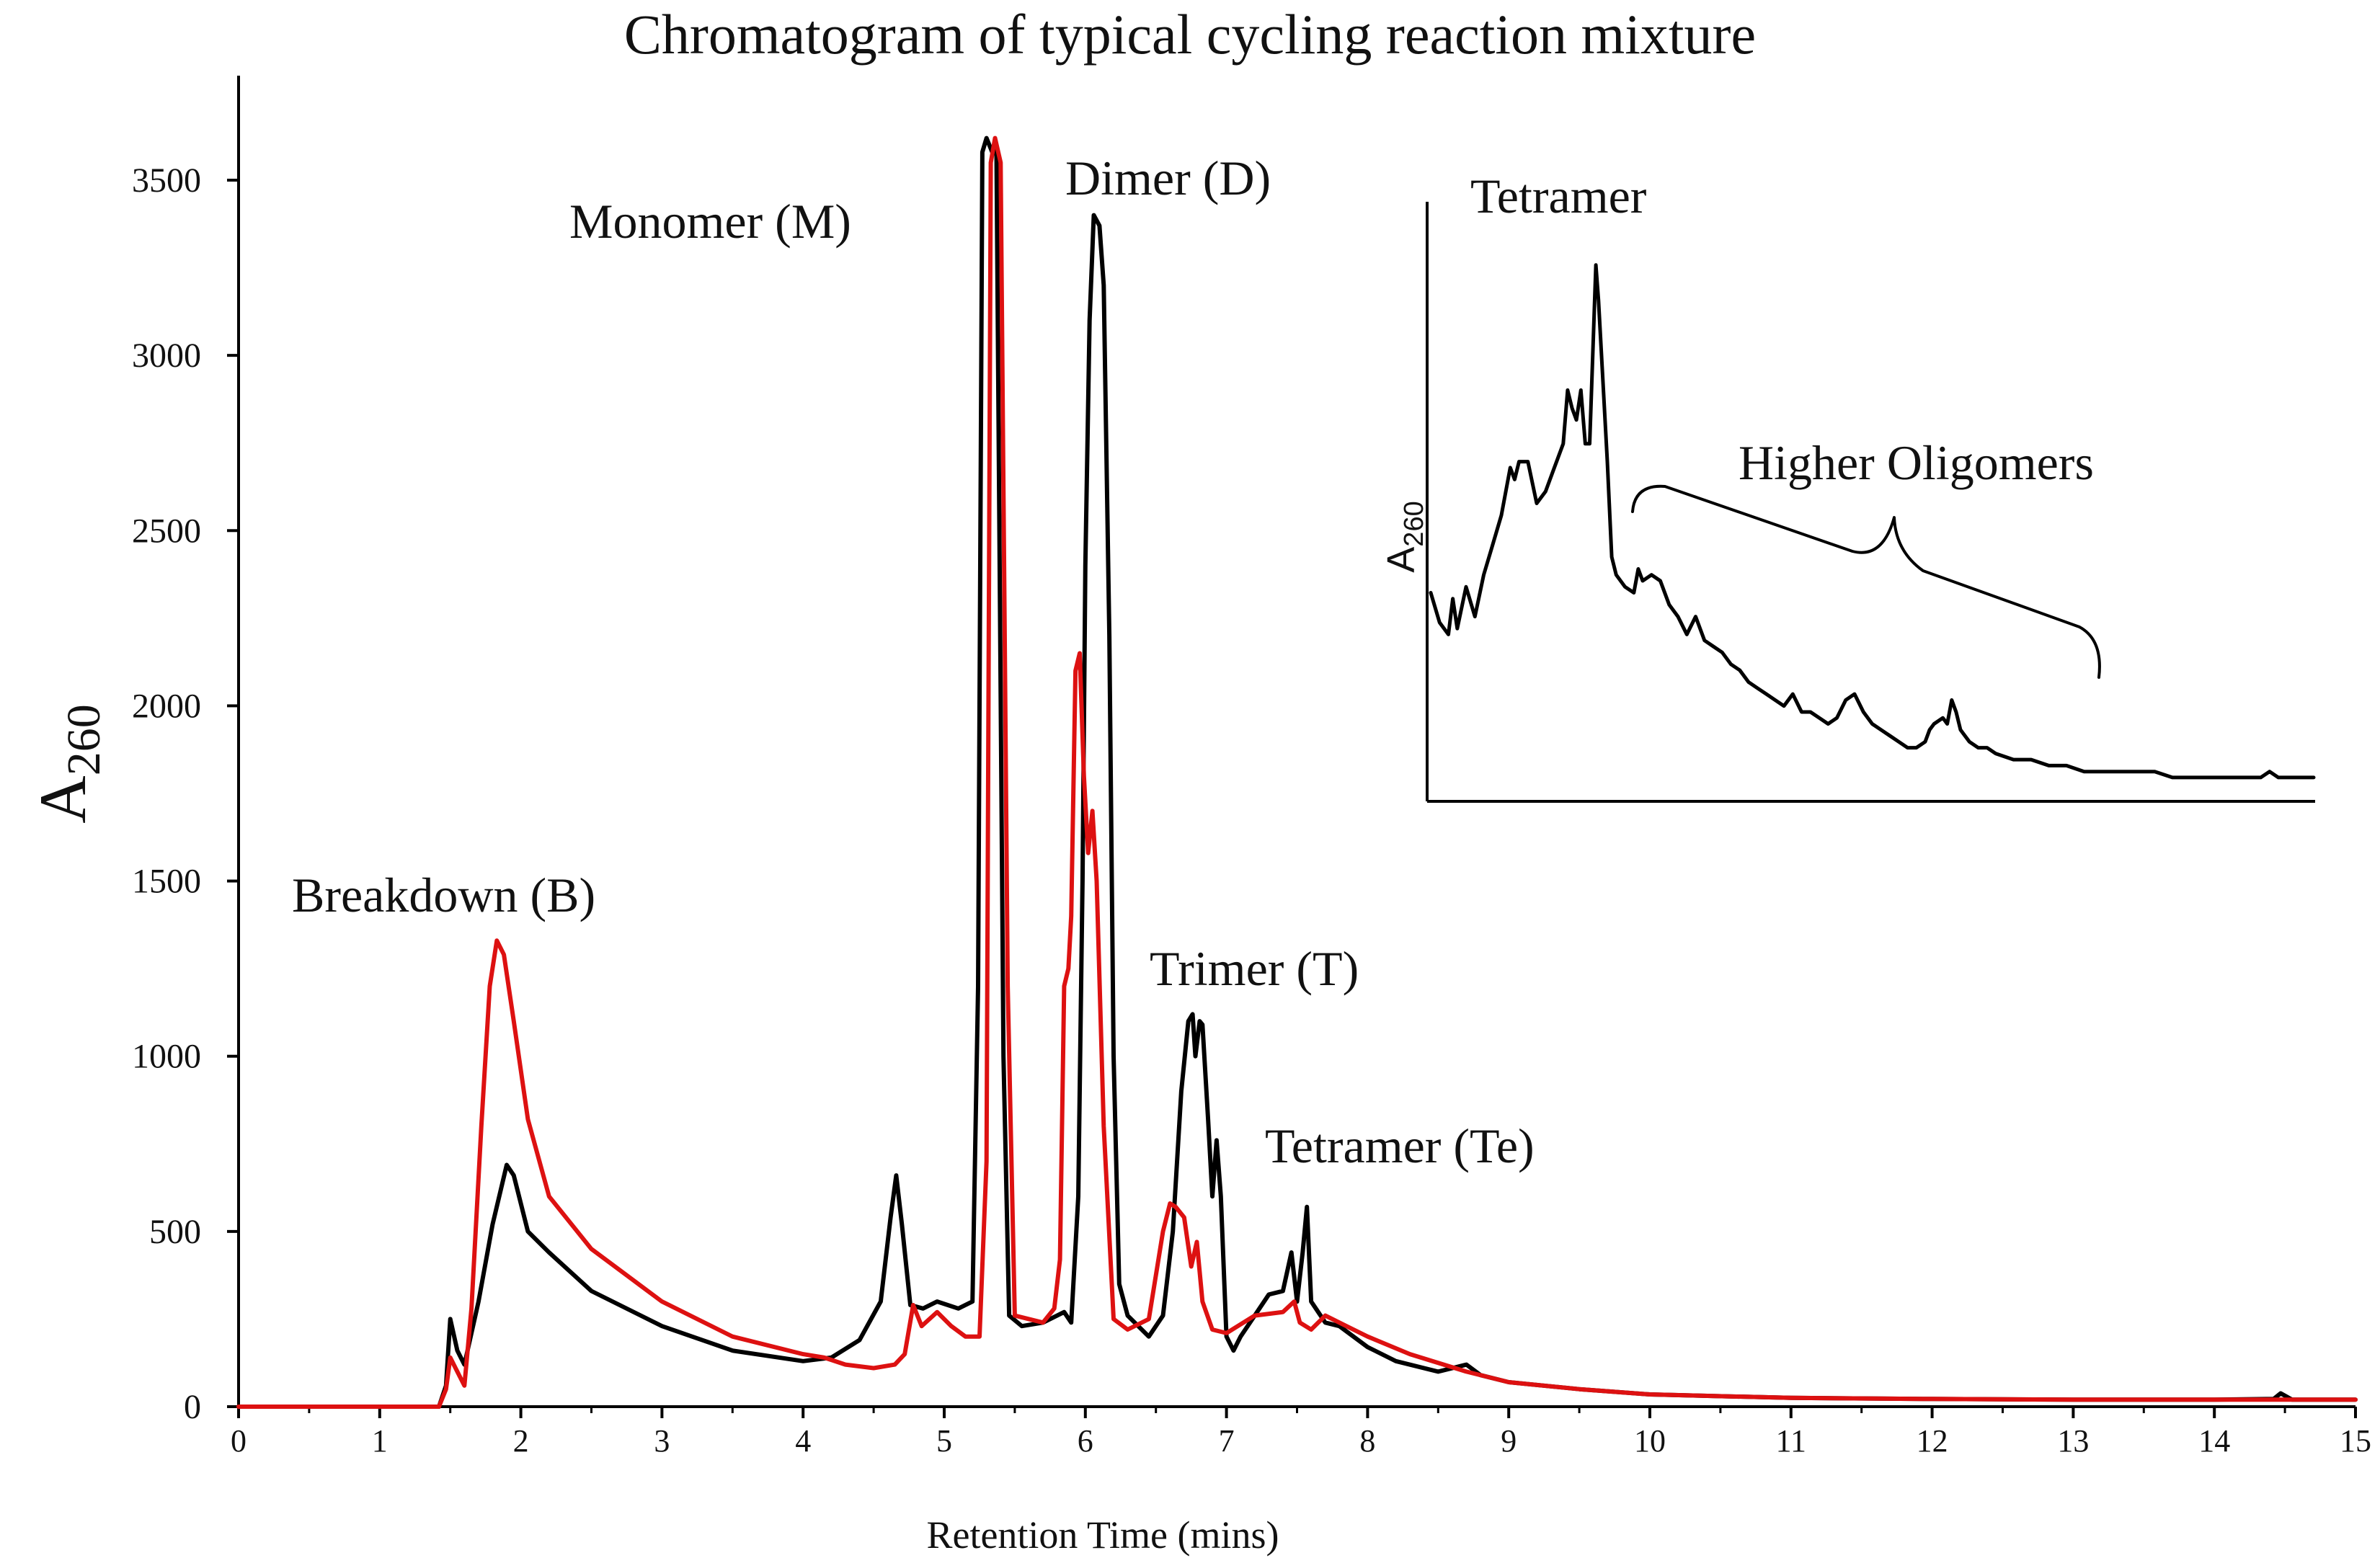 This screenshot has height=1558, width=2380. I want to click on y-tick-label: 3500, so click(166, 180).